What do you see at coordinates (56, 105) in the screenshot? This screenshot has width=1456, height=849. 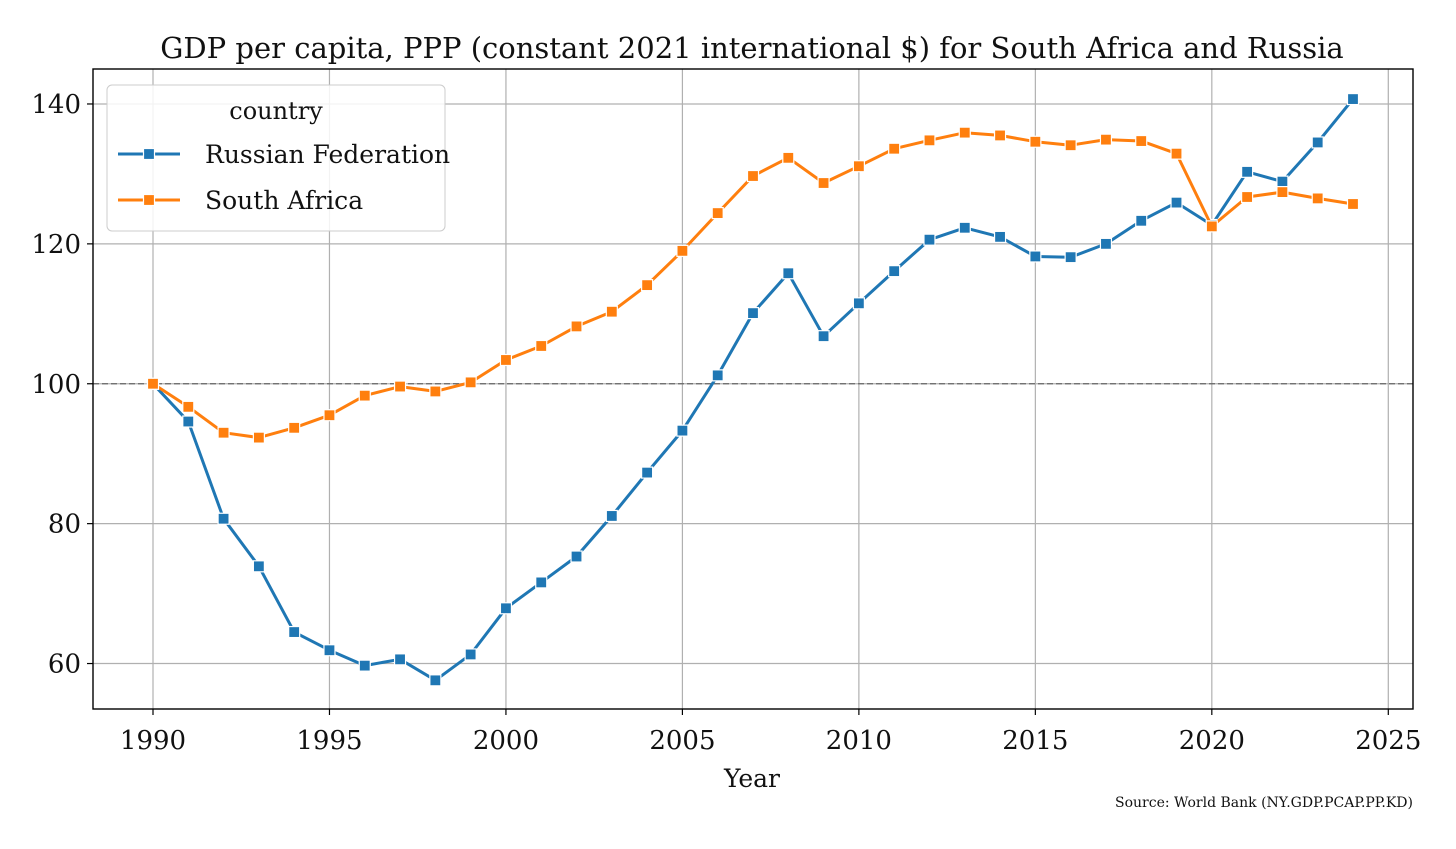 I see `y-tick-label-140: 140` at bounding box center [56, 105].